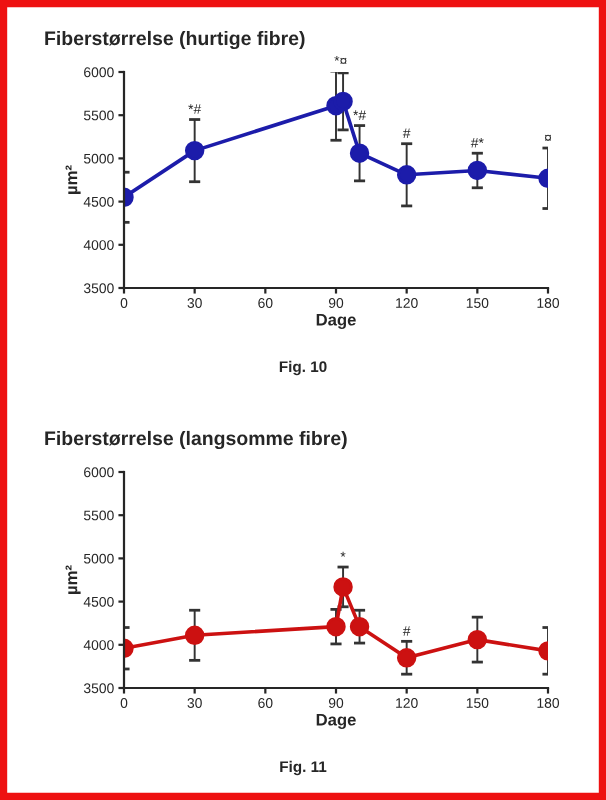 The width and height of the screenshot is (606, 800). Describe the element at coordinates (196, 440) in the screenshot. I see `chart-title: Fiberstørrelse (langsomme fibre)` at that location.